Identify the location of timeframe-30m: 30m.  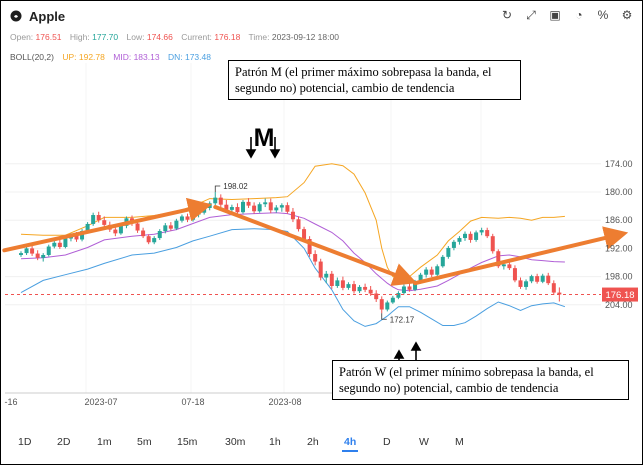
(235, 442).